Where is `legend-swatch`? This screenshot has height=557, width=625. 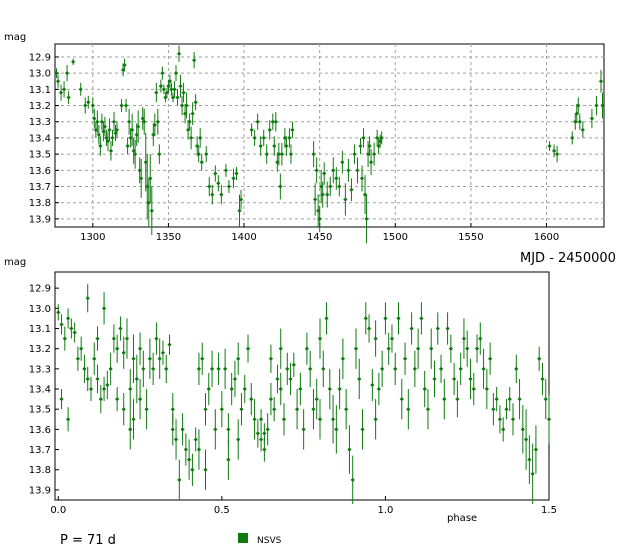
legend-swatch is located at coordinates (243, 538).